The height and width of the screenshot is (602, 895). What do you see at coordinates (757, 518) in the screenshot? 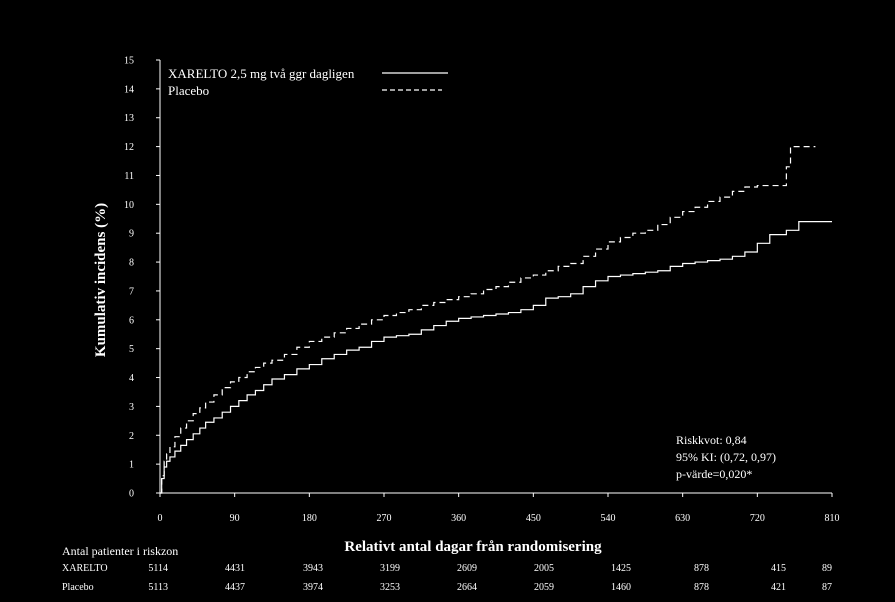
I see `x-tick-label: 720` at bounding box center [757, 518].